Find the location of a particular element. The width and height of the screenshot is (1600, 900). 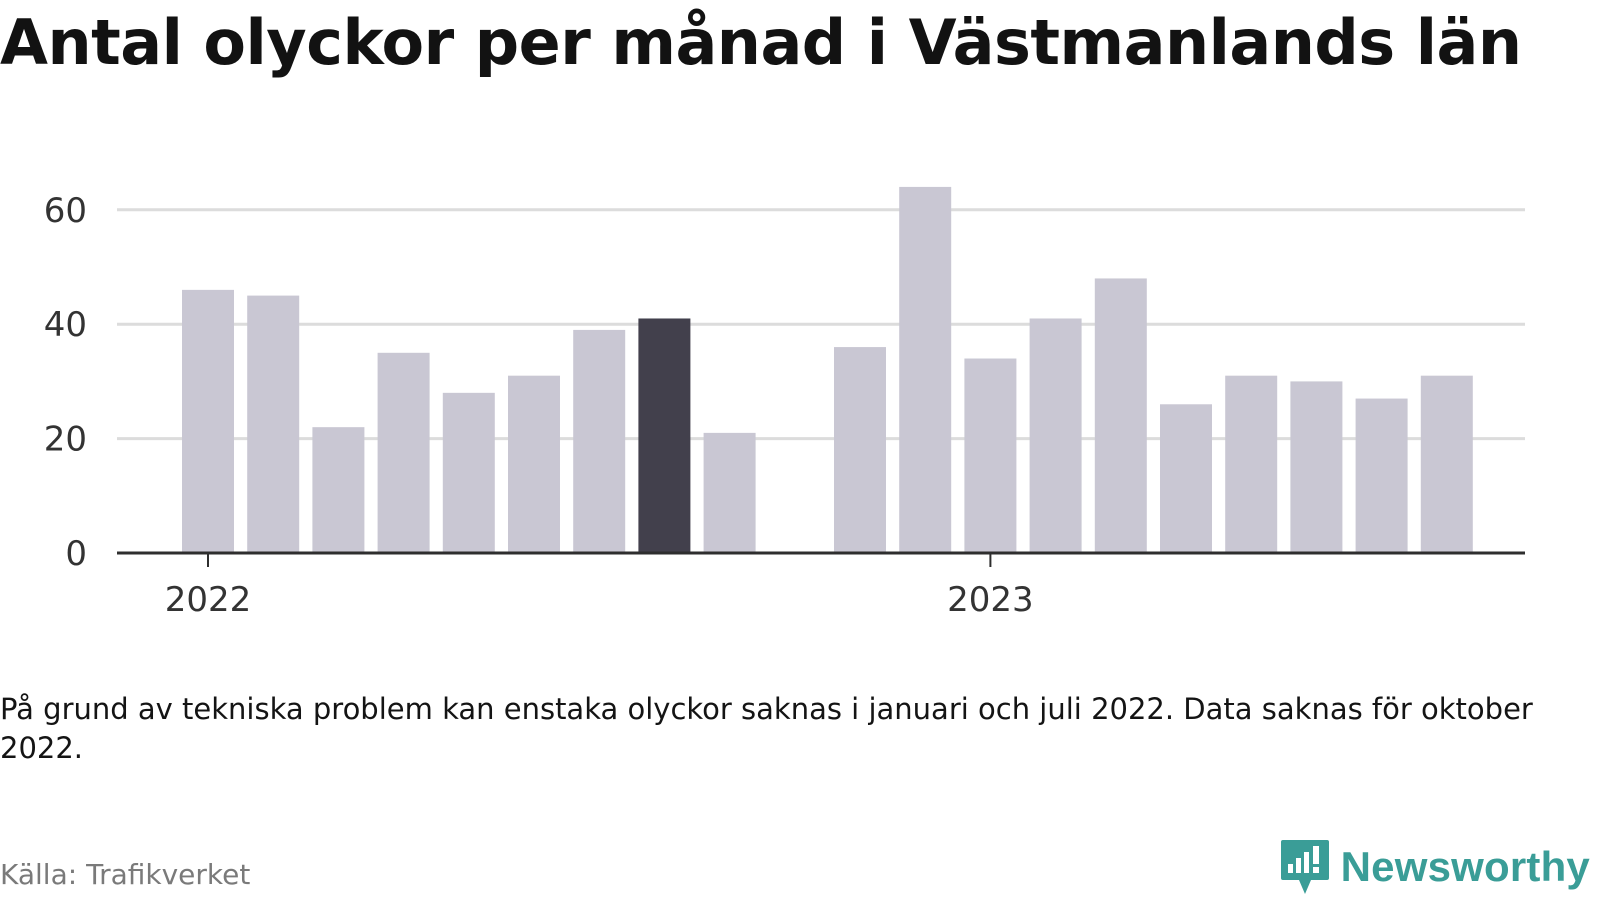

y-tick-label: 40 is located at coordinates (65, 325).